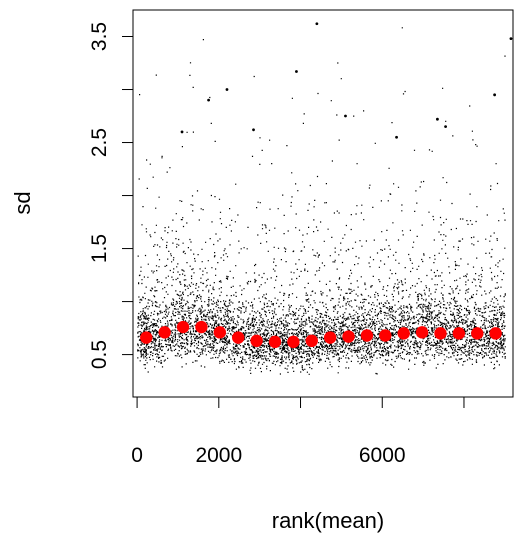  Describe the element at coordinates (99, 248) in the screenshot. I see `y-tick-label: 1.5` at that location.